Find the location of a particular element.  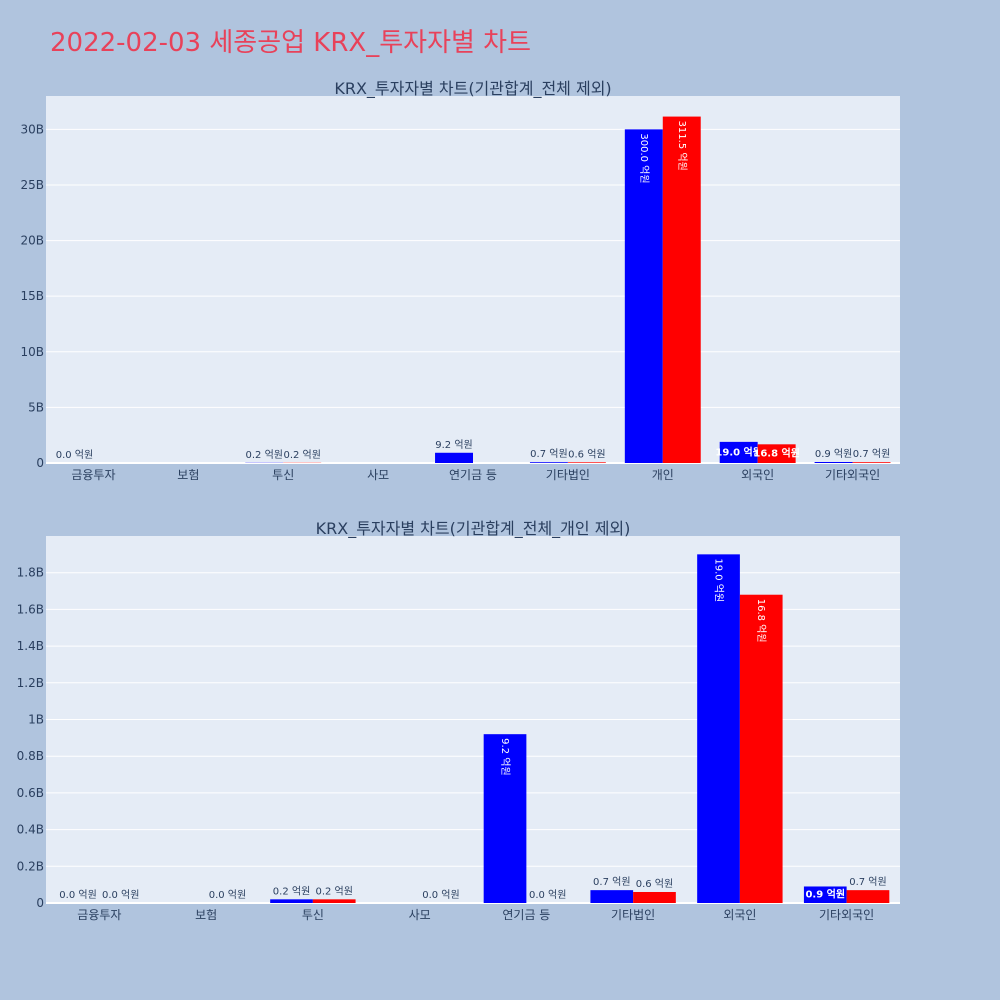

data-label: 311.5 억원 is located at coordinates (682, 146).